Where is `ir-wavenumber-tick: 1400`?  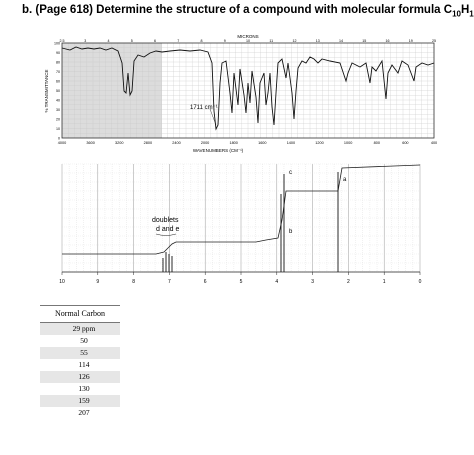 ir-wavenumber-tick: 1400 is located at coordinates (291, 143).